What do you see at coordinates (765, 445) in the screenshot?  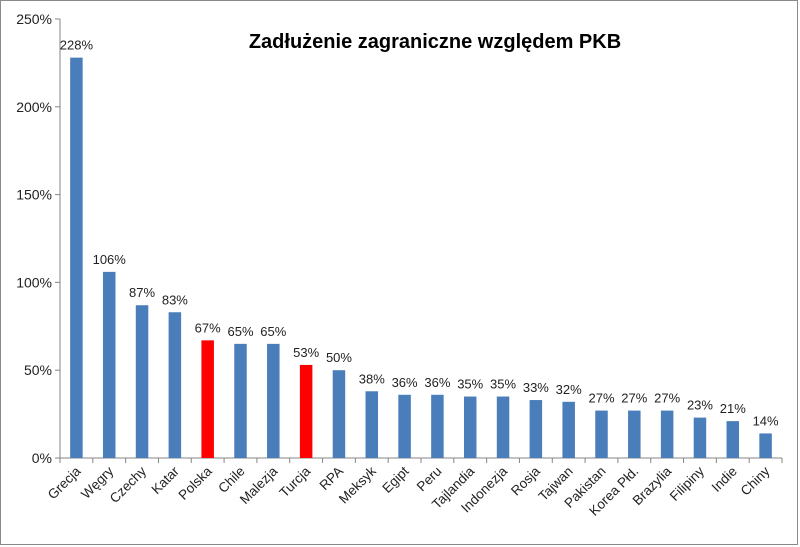 I see `bar-chiny` at bounding box center [765, 445].